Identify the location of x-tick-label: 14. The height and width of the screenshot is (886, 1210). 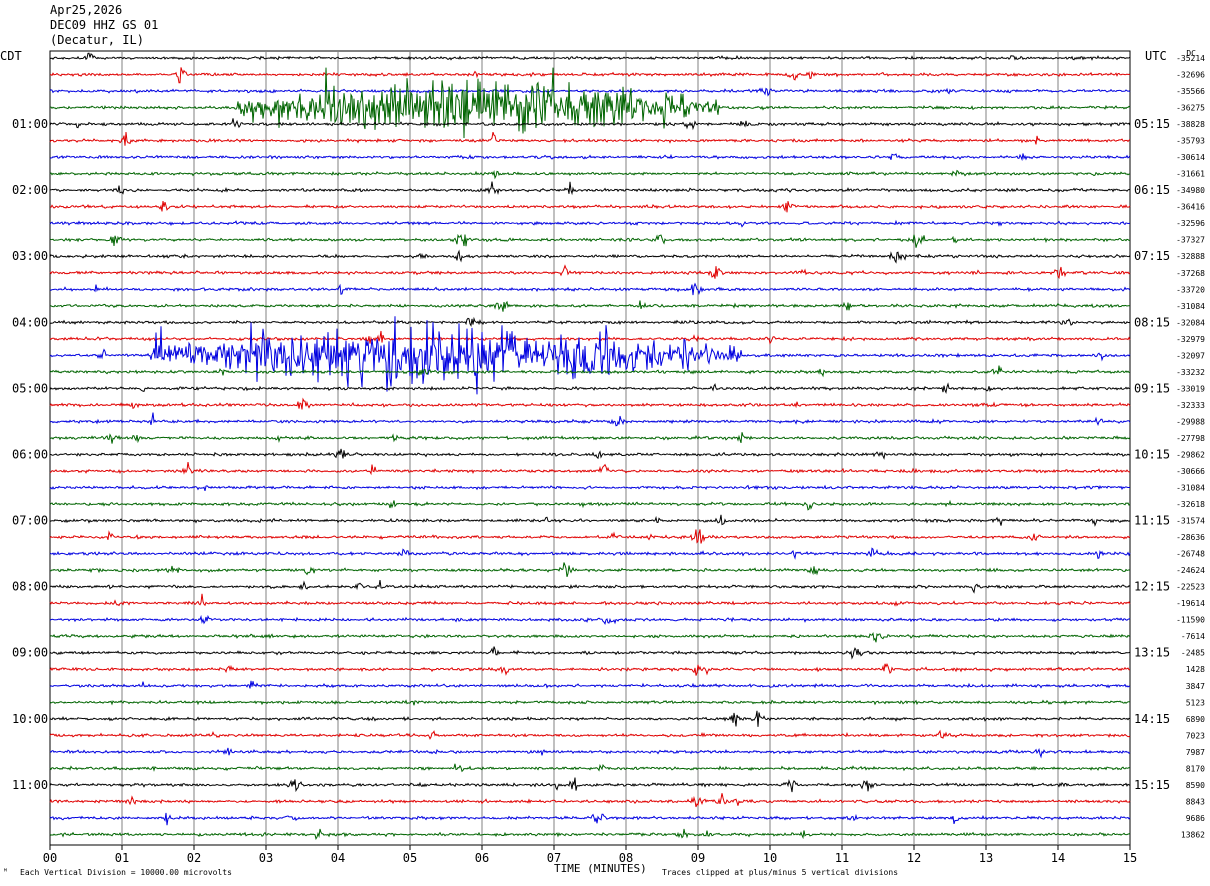
(1058, 858).